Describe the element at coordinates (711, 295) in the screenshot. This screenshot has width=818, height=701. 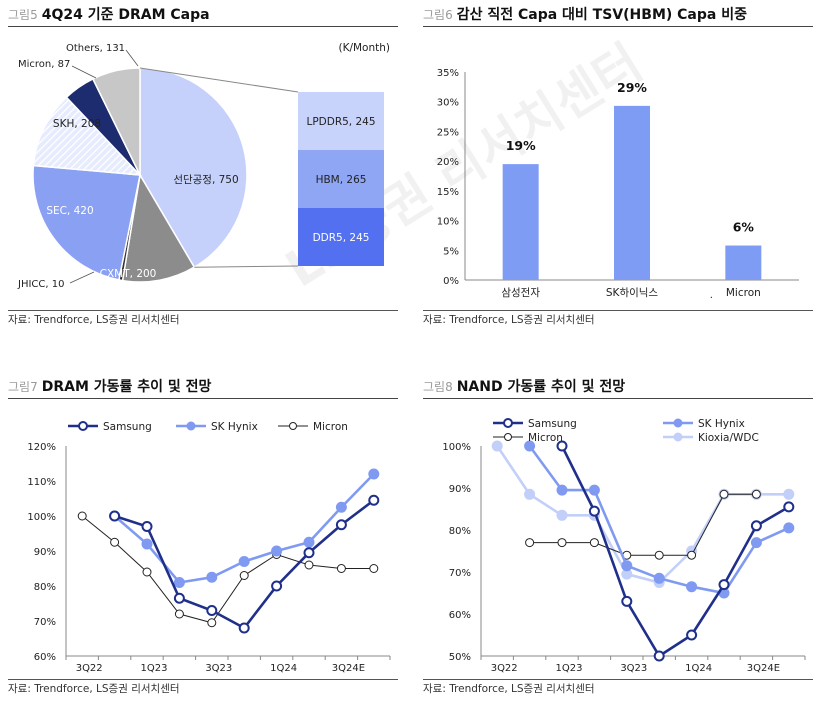
I see `x-tick-prefix: .` at that location.